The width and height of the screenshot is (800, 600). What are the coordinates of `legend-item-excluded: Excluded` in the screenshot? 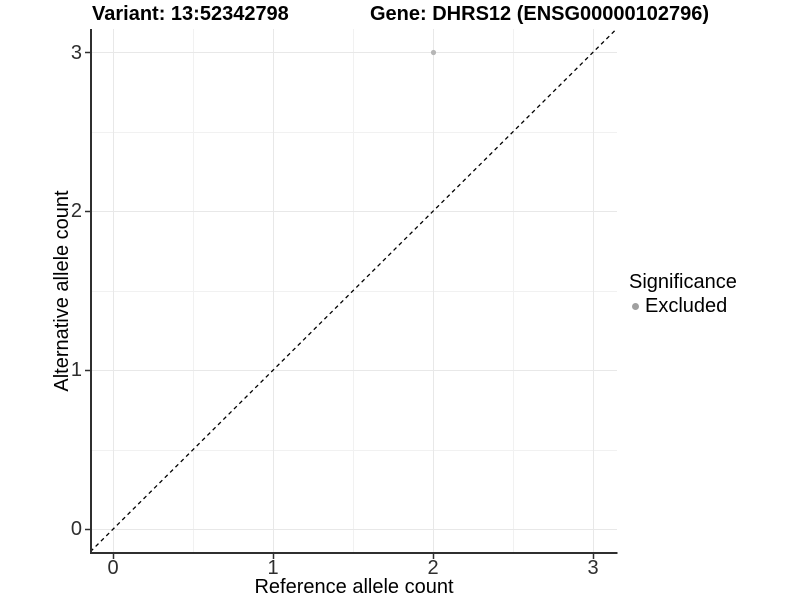 It's located at (684, 306).